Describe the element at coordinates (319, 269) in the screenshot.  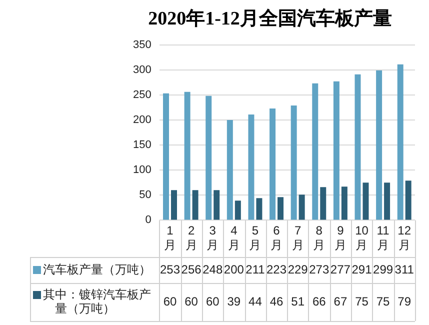
I see `data-label: 273` at that location.